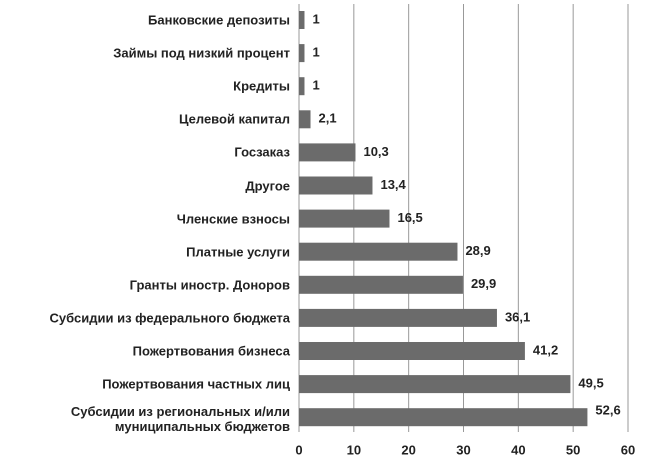 This screenshot has width=666, height=466. I want to click on category-label: Субсидии из федерального бюджета, so click(169, 318).